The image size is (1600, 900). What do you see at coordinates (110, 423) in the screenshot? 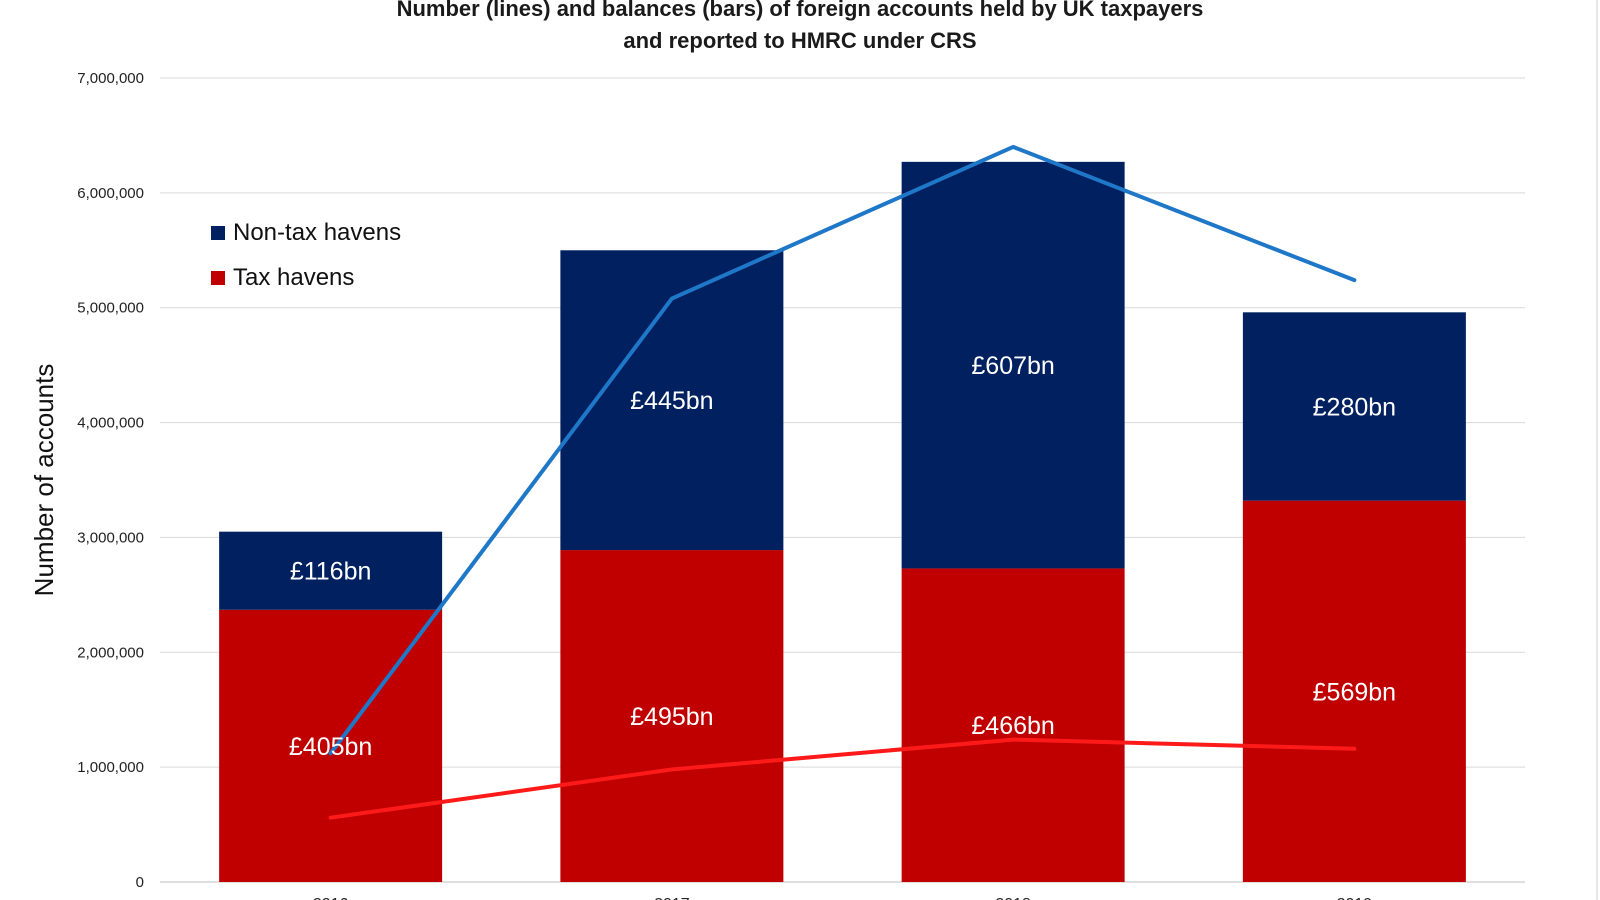
I see `y-tick-label: 4,000,000` at bounding box center [110, 423].